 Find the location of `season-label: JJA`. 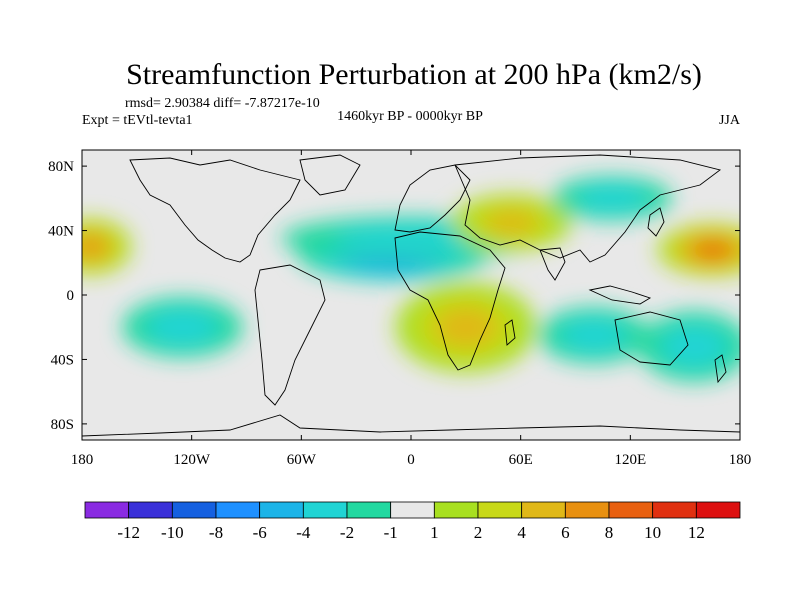

season-label: JJA is located at coordinates (730, 120).